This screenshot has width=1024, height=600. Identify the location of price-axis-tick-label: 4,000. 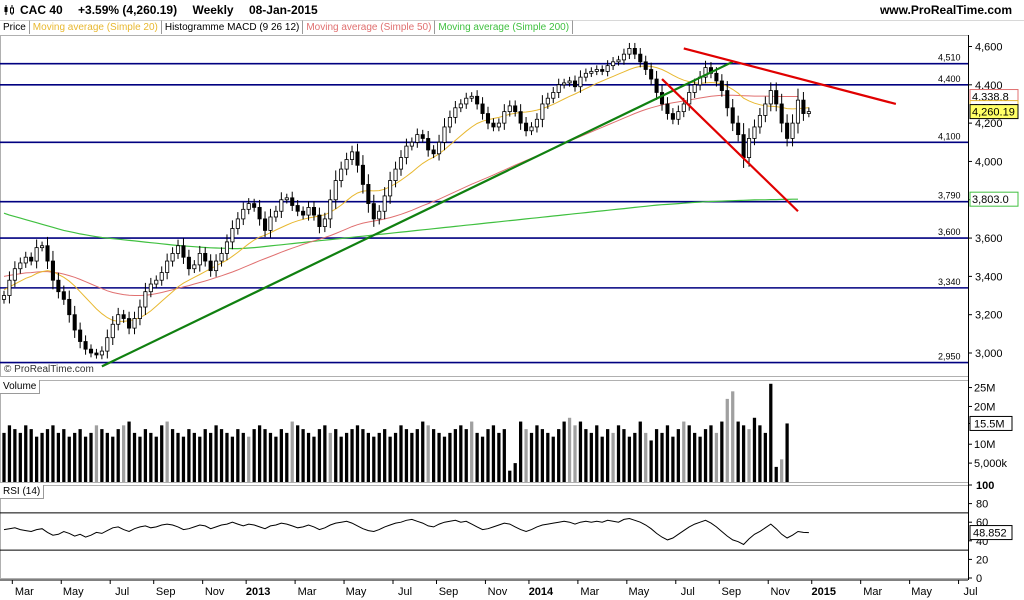
(989, 162).